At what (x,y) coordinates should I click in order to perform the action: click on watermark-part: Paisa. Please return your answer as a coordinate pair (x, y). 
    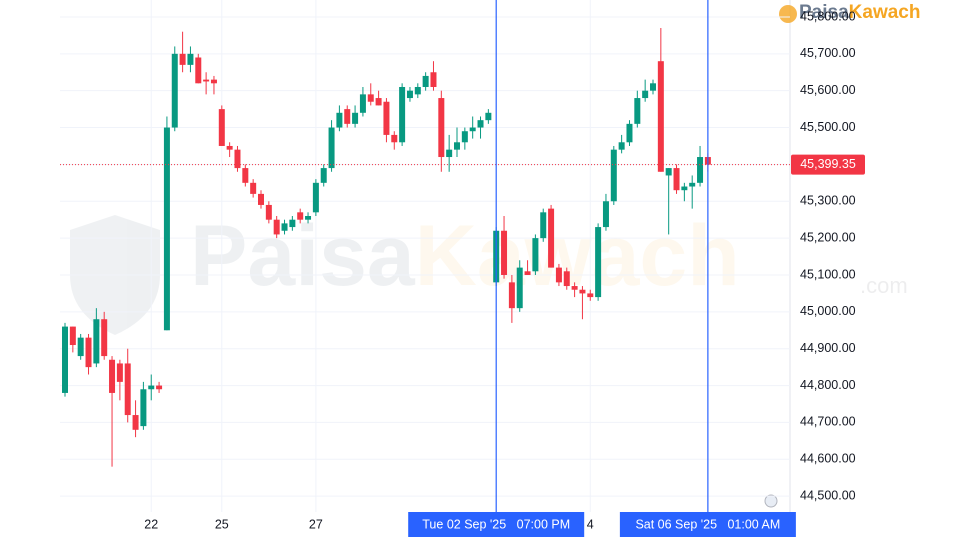
    Looking at the image, I should click on (303, 256).